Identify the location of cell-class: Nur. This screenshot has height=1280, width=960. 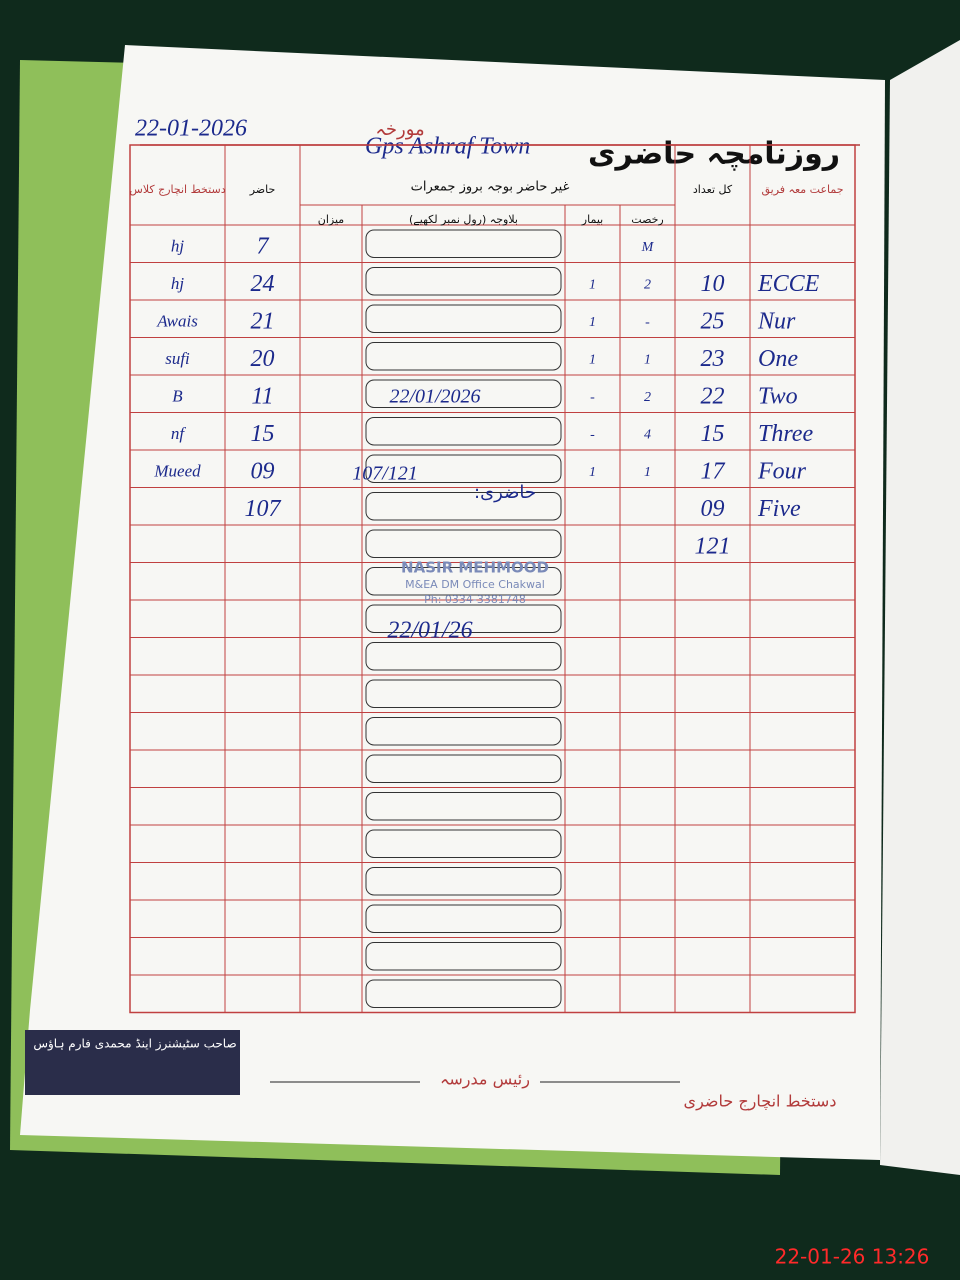
(776, 321).